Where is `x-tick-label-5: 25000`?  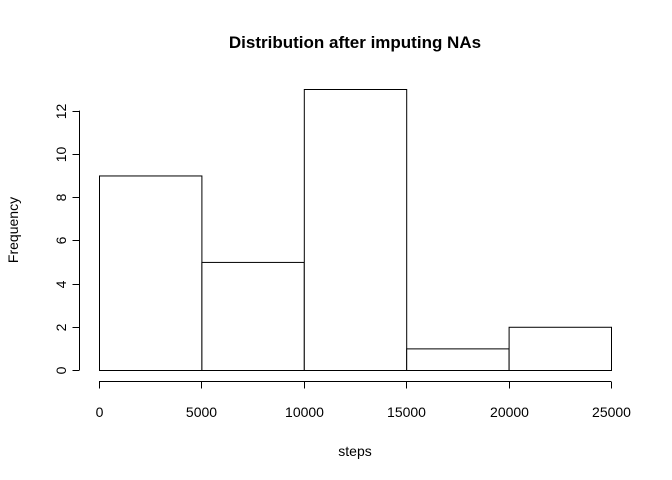 x-tick-label-5: 25000 is located at coordinates (611, 412).